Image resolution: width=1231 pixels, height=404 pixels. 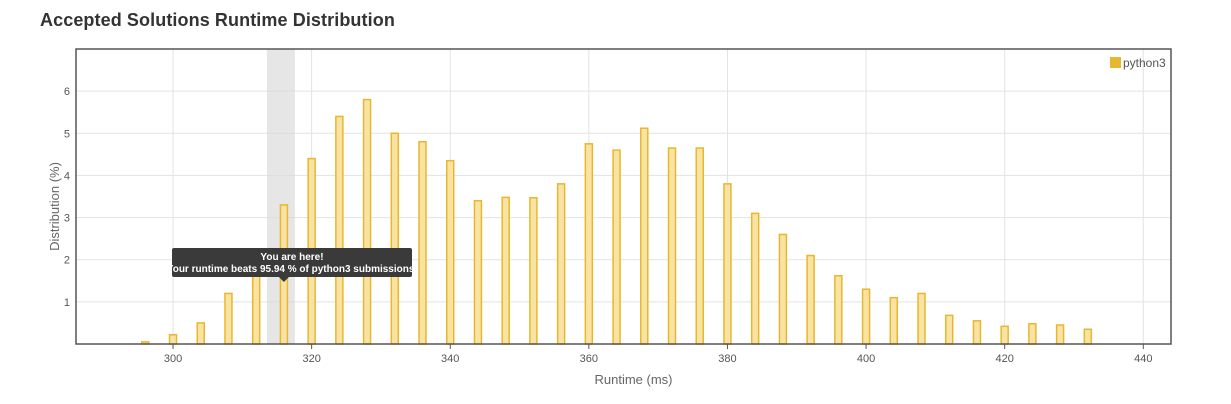 I want to click on tooltip-box, so click(x=292, y=262).